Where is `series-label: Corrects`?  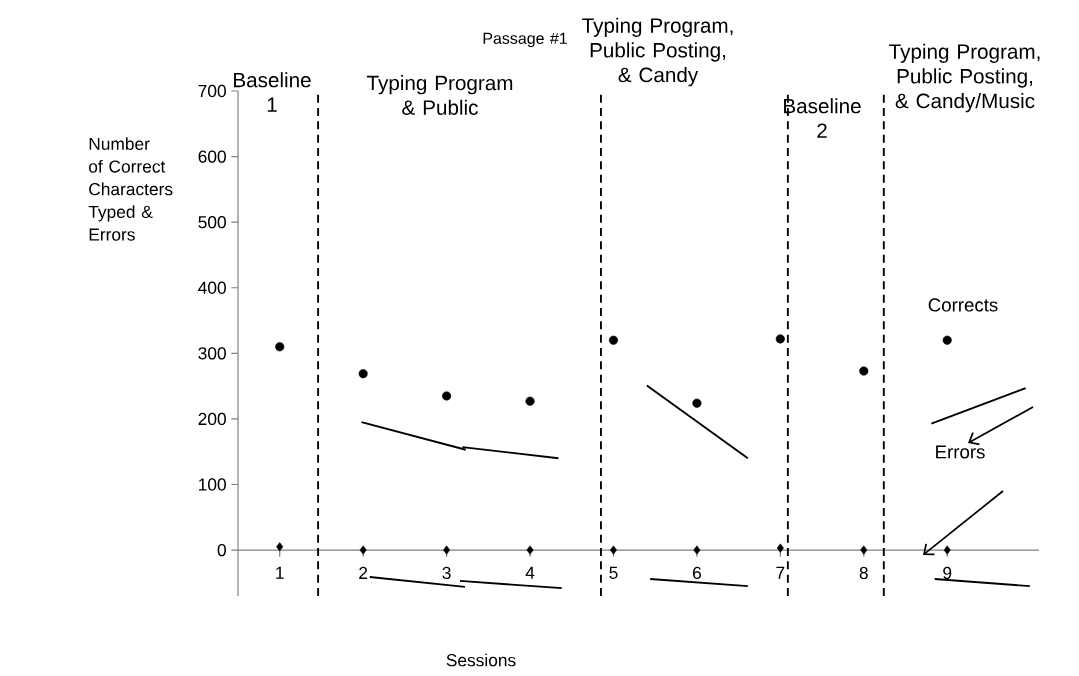 series-label: Corrects is located at coordinates (963, 305).